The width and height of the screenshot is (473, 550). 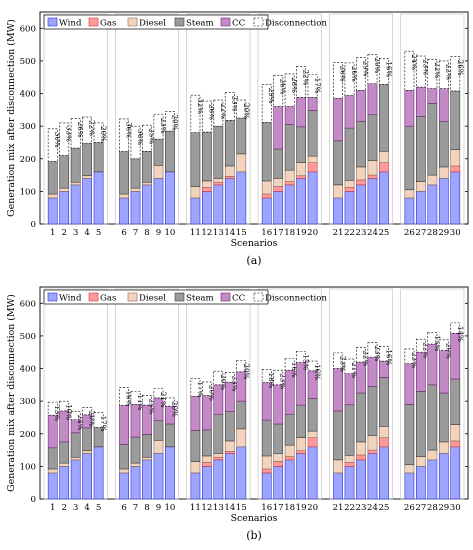 I want to click on x-tick-label: 21, so click(x=338, y=233).